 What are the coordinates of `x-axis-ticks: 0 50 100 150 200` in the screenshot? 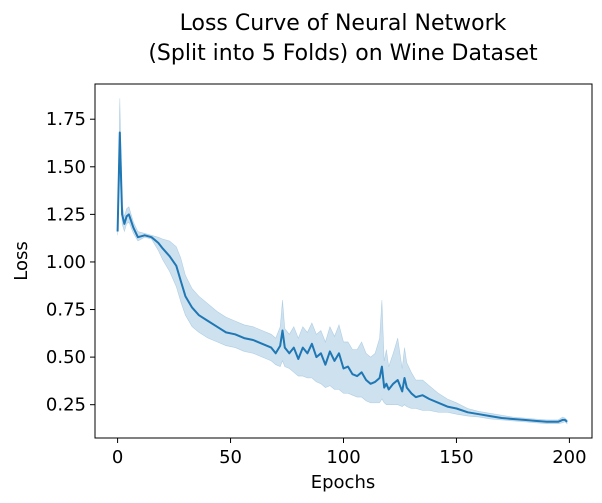 It's located at (349, 453).